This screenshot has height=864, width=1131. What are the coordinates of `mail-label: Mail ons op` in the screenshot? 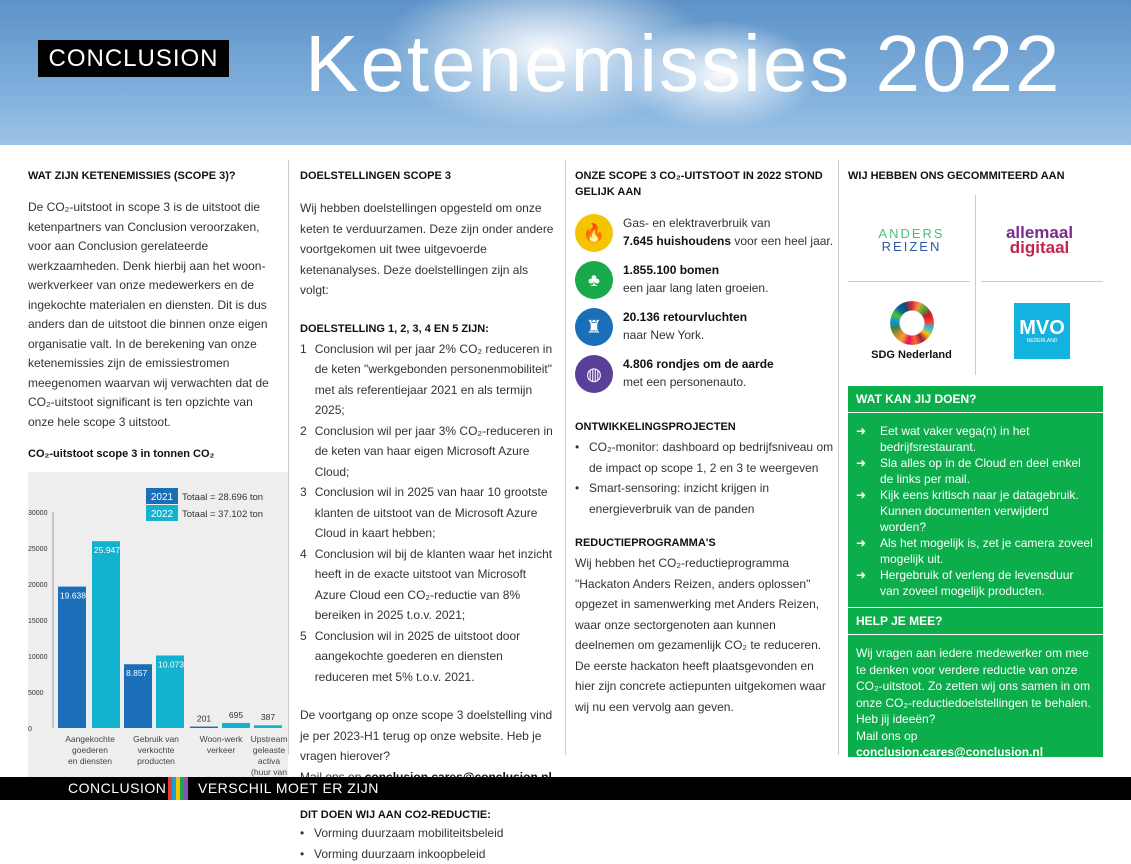 It's located at (886, 736).